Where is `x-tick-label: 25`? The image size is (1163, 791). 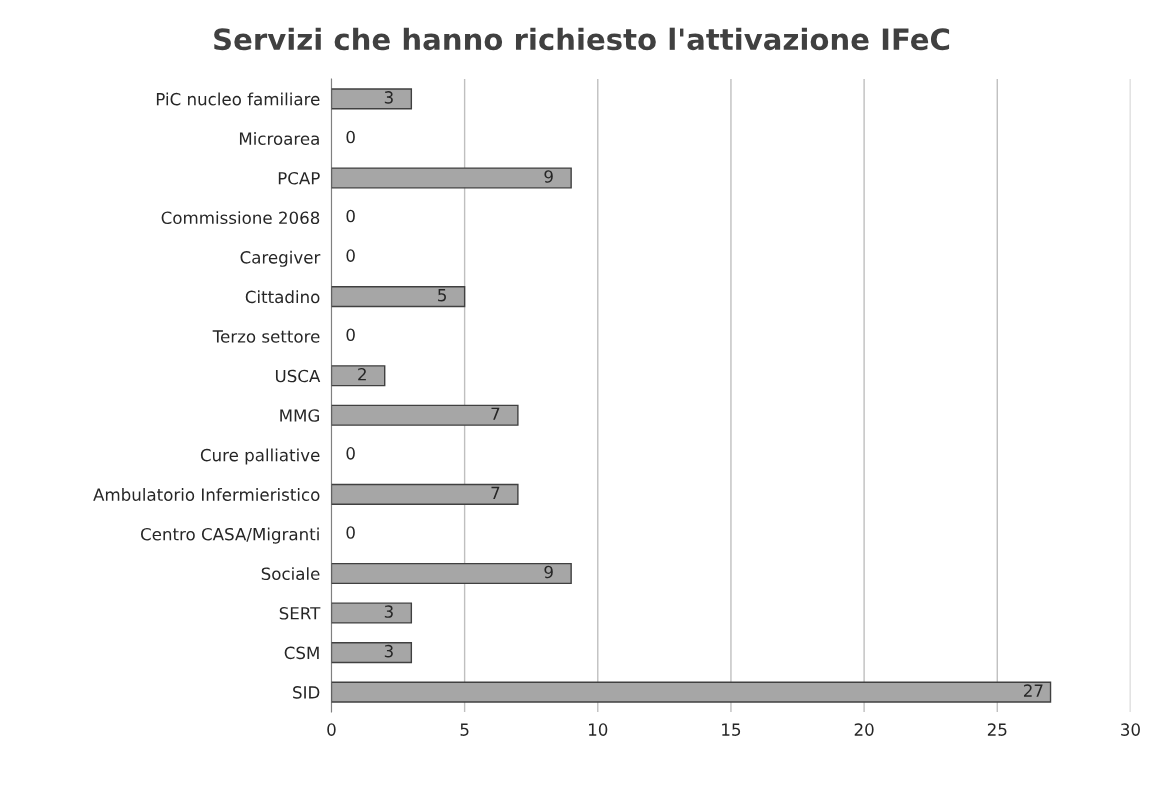 x-tick-label: 25 is located at coordinates (997, 729).